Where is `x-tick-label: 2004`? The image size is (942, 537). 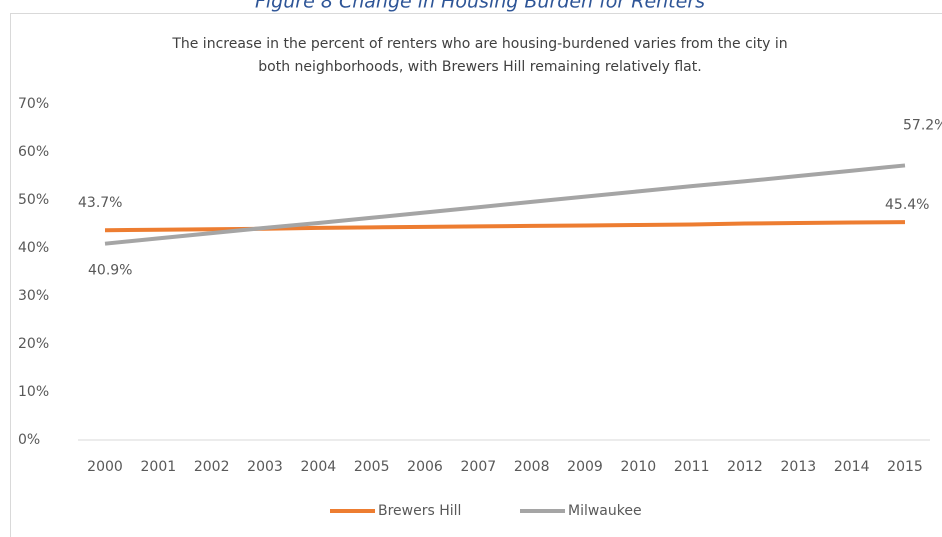 x-tick-label: 2004 is located at coordinates (319, 467).